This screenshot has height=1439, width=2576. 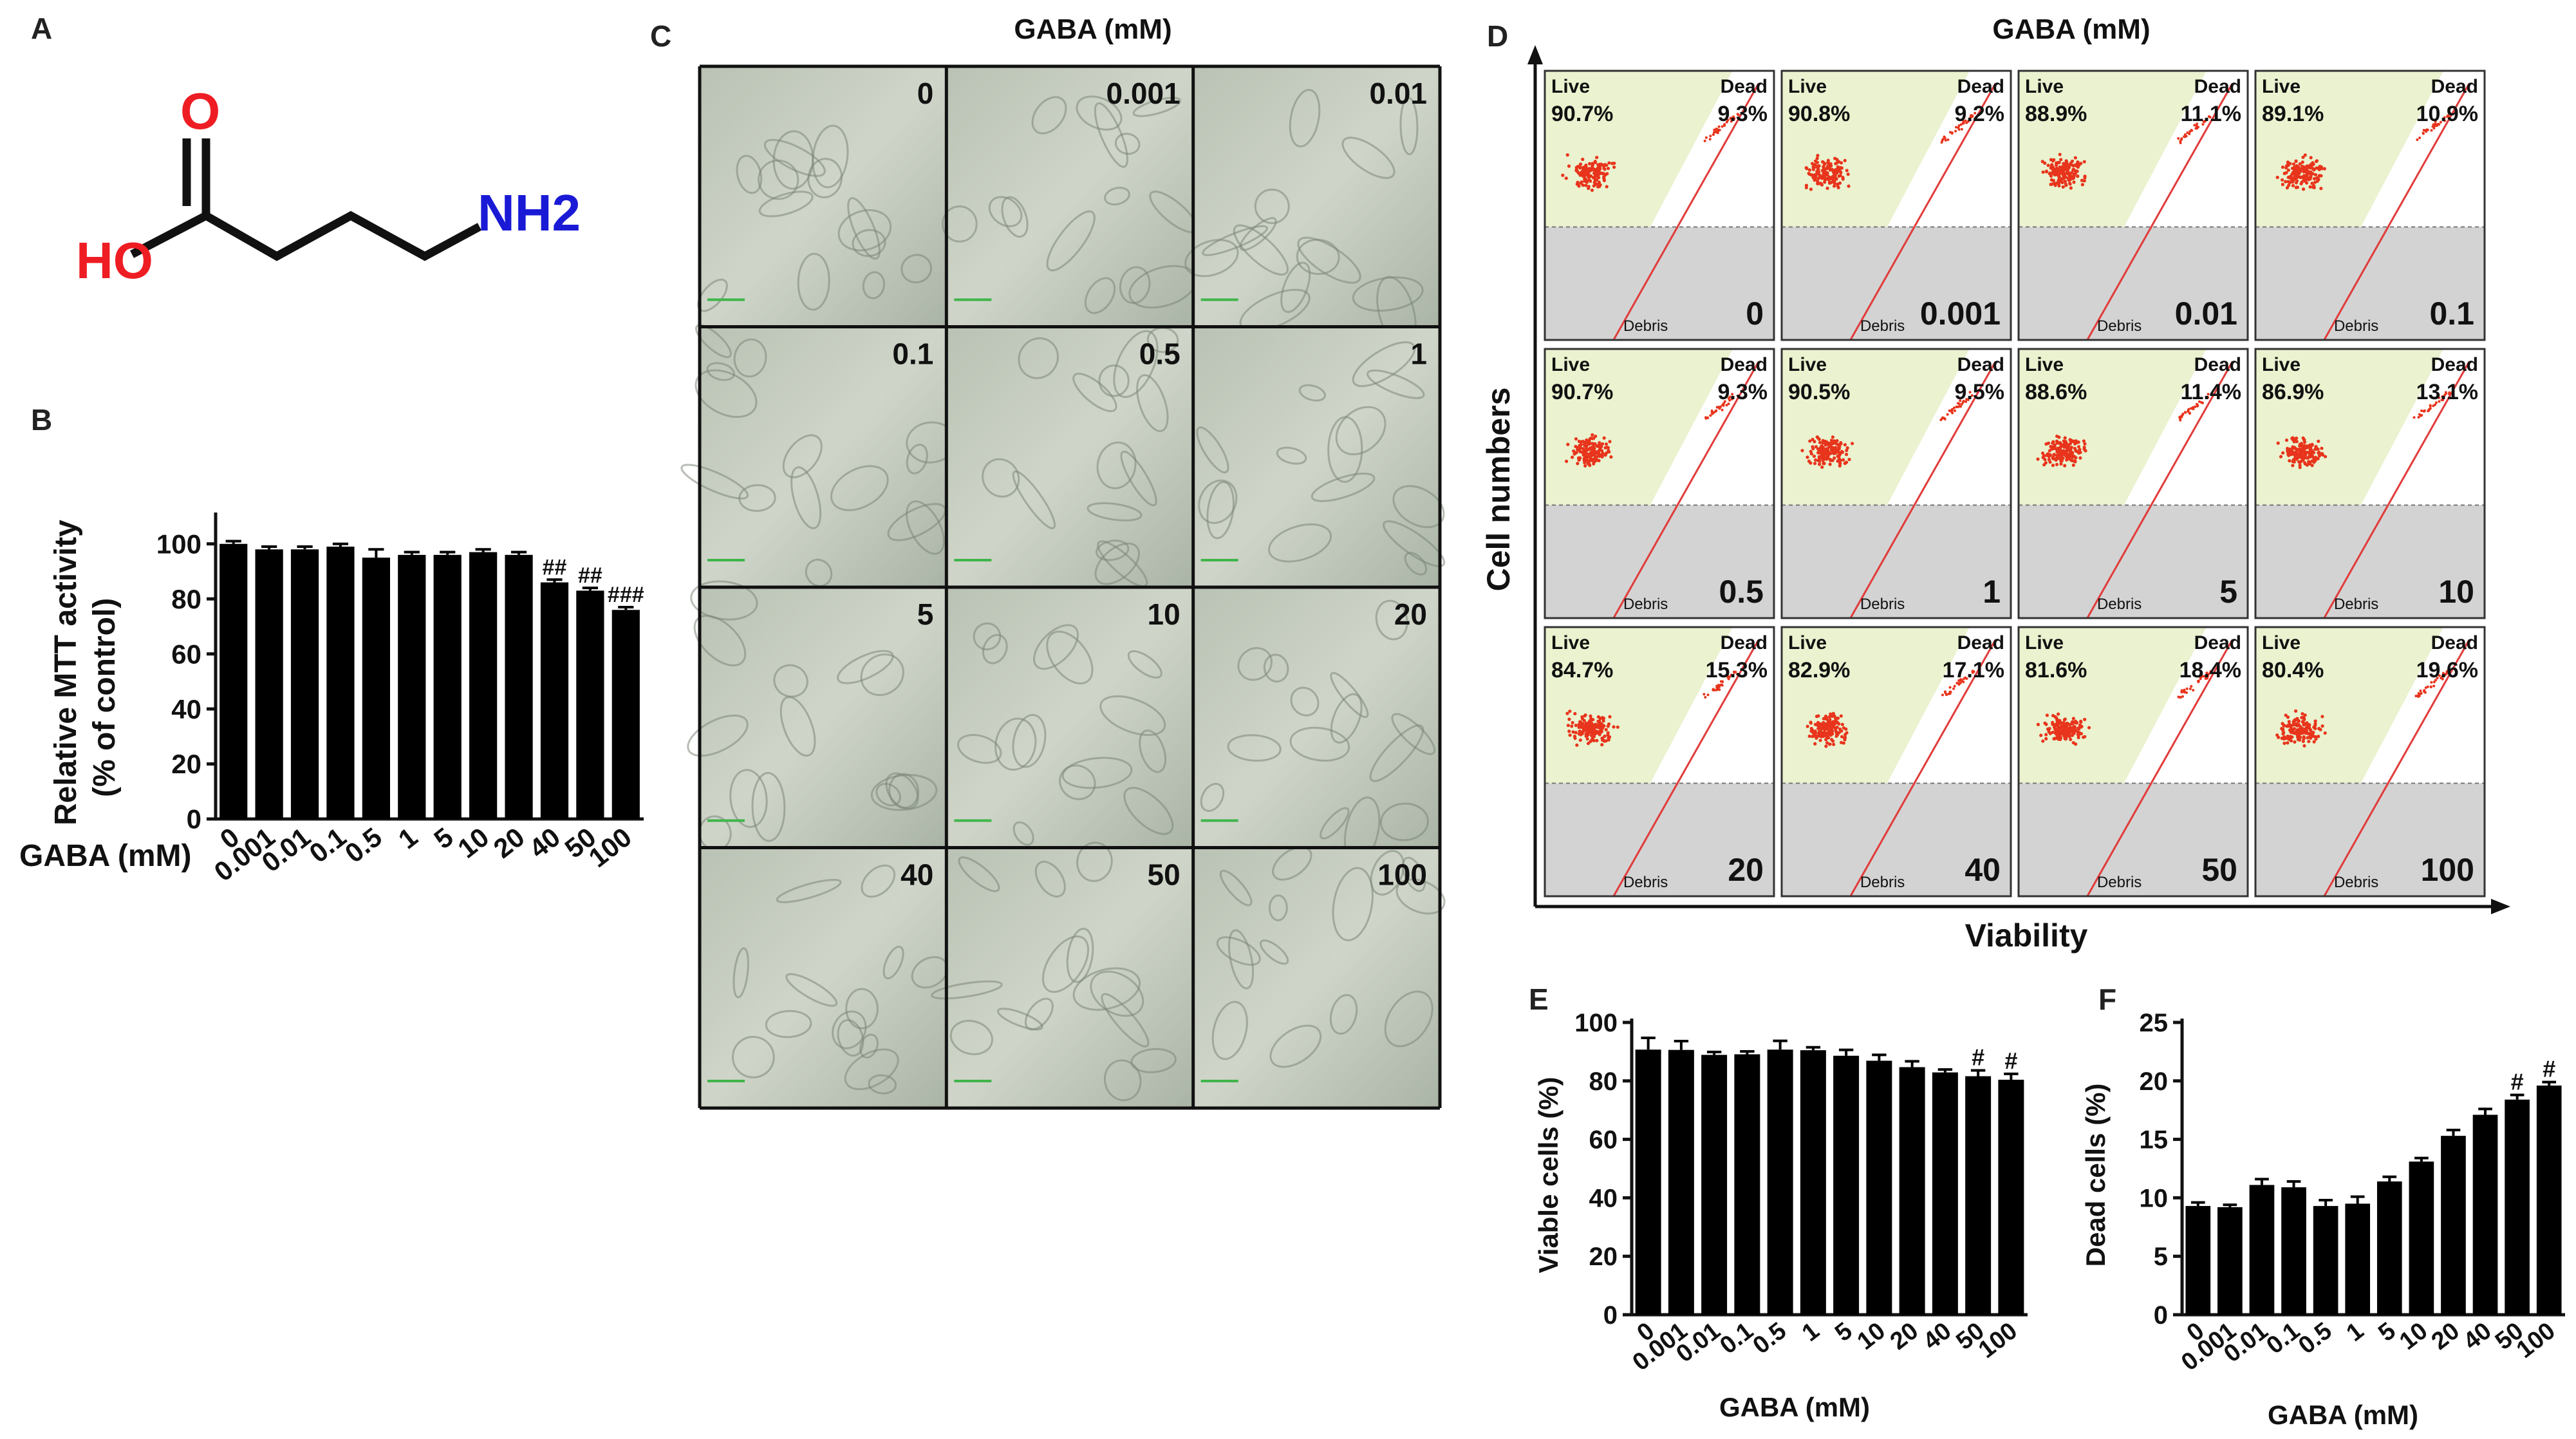 What do you see at coordinates (2161, 1316) in the screenshot?
I see `f-ytick-label: 0` at bounding box center [2161, 1316].